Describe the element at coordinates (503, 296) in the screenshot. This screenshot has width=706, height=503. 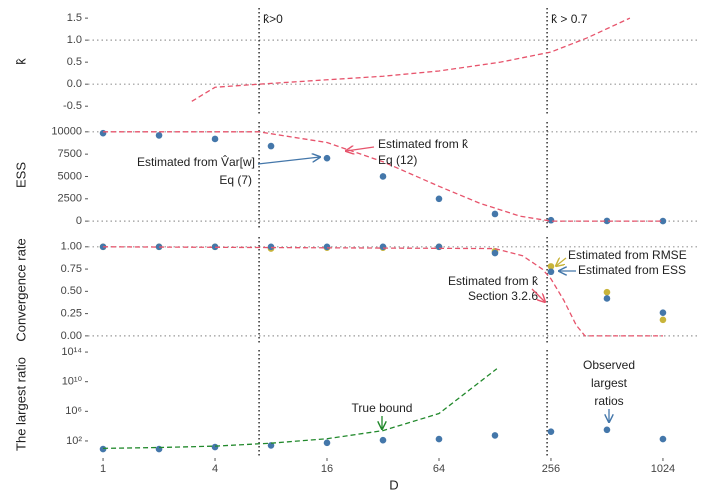
I see `annotation: Section 3.2.6` at that location.